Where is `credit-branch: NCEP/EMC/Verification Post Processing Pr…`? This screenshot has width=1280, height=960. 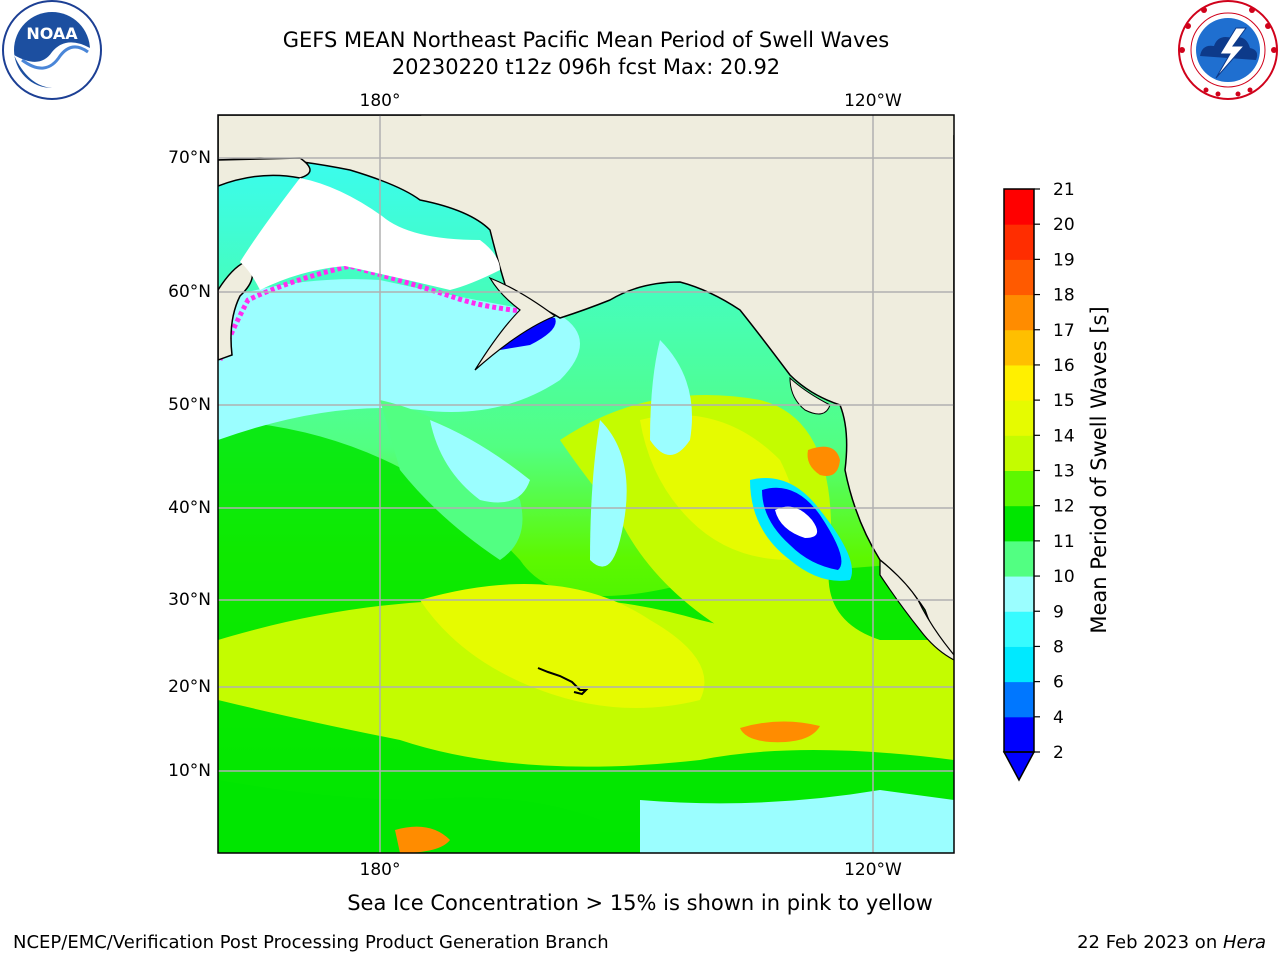 credit-branch: NCEP/EMC/Verification Post Processing Pr… is located at coordinates (311, 942).